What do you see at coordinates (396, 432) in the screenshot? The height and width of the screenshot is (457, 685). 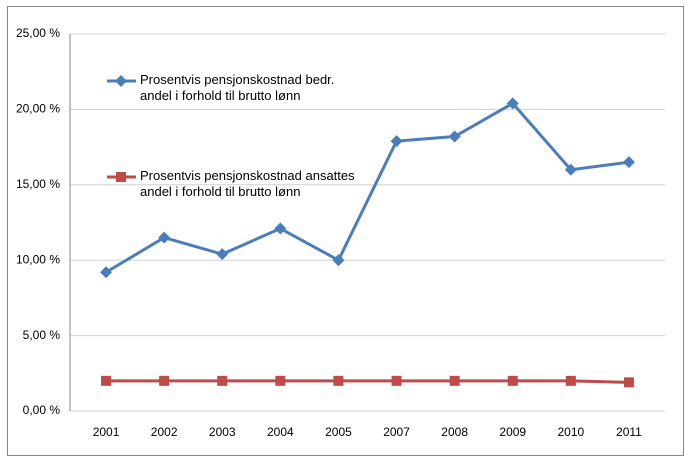 I see `x-tick-label: 2007` at bounding box center [396, 432].